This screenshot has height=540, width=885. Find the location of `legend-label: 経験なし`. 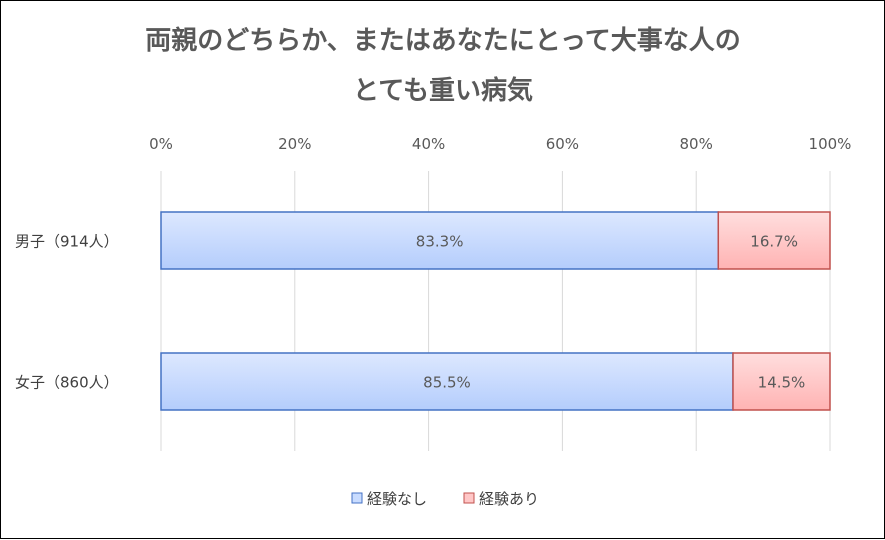

legend-label: 経験なし is located at coordinates (397, 499).